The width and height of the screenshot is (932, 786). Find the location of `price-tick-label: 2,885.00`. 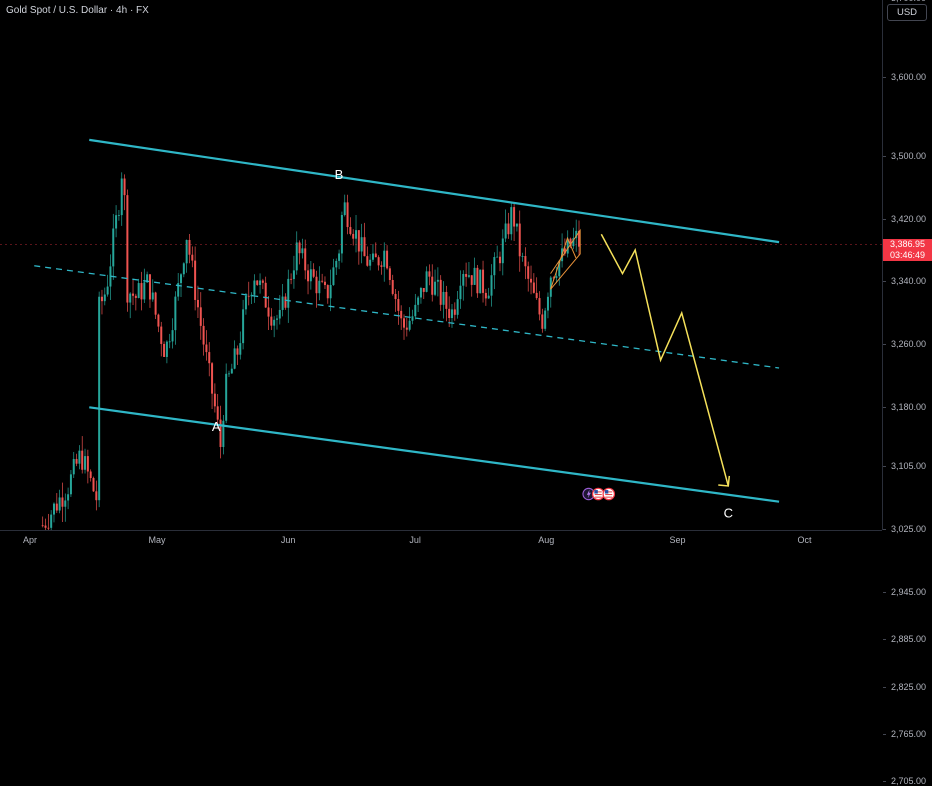

price-tick-label: 2,885.00 is located at coordinates (908, 639).